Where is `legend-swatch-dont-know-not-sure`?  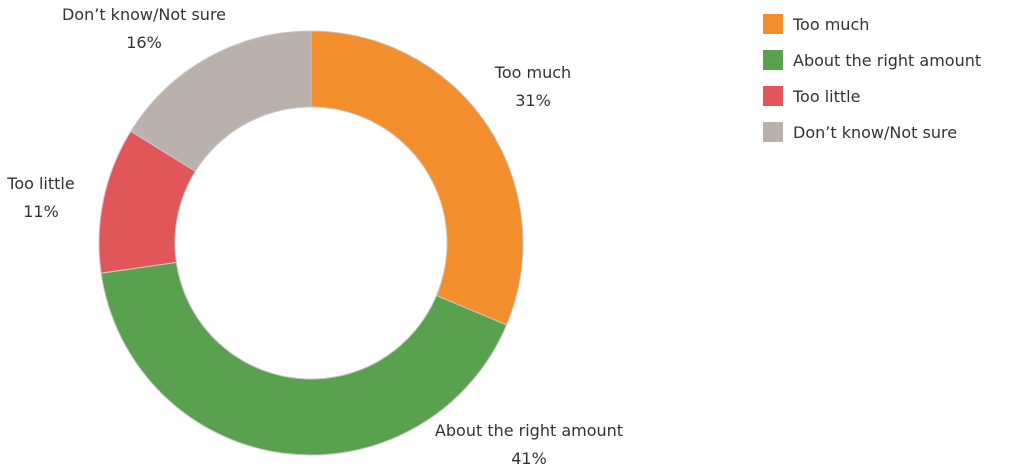 legend-swatch-dont-know-not-sure is located at coordinates (773, 132).